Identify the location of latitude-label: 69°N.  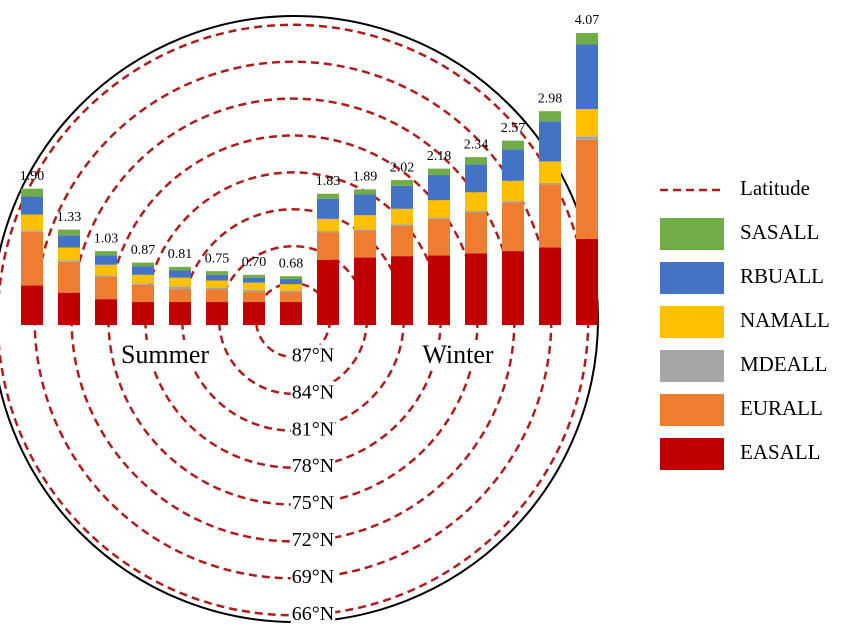
(313, 577).